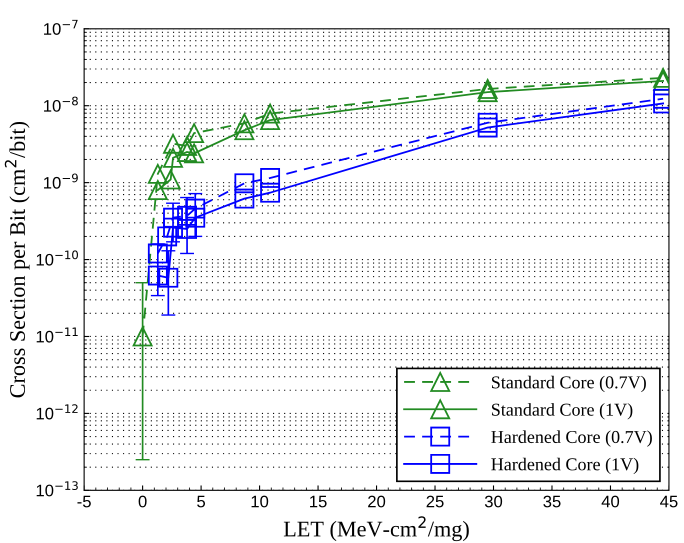  I want to click on x-tick-label: 35, so click(552, 502).